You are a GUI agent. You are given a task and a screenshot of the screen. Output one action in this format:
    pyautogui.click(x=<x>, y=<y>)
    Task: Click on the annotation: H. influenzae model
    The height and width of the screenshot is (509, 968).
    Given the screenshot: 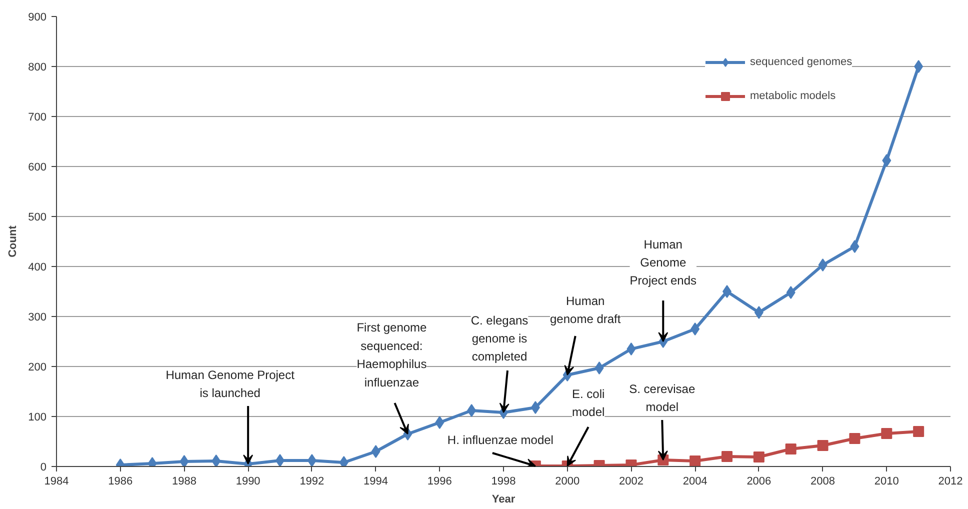 What is the action you would take?
    pyautogui.click(x=500, y=440)
    